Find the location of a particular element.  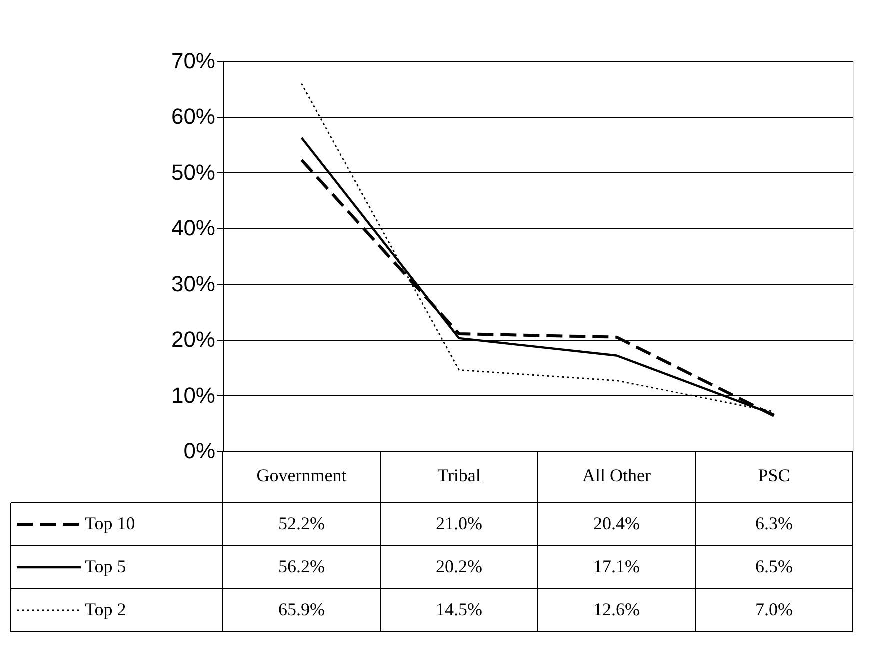

data-label: 20.2% is located at coordinates (459, 566).